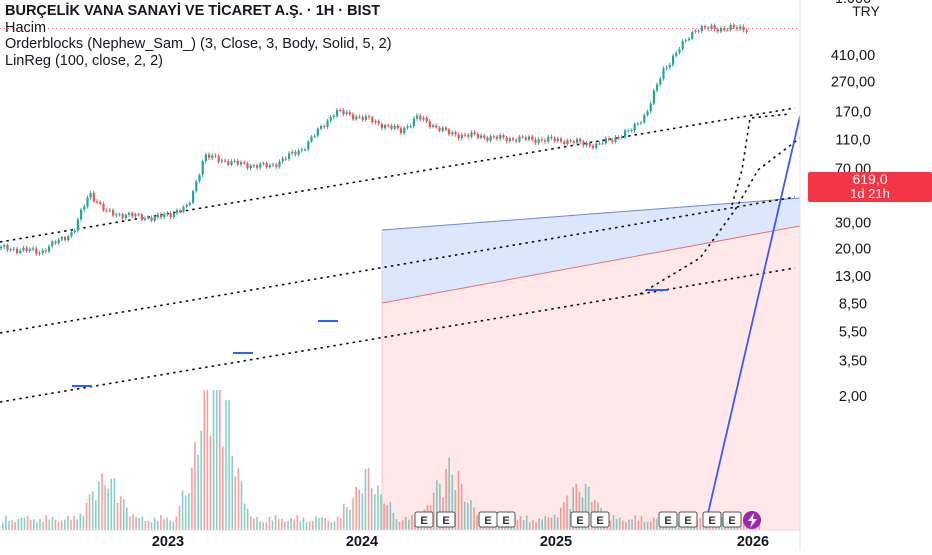 The height and width of the screenshot is (555, 932). I want to click on time-tick-label: 2026, so click(753, 542).